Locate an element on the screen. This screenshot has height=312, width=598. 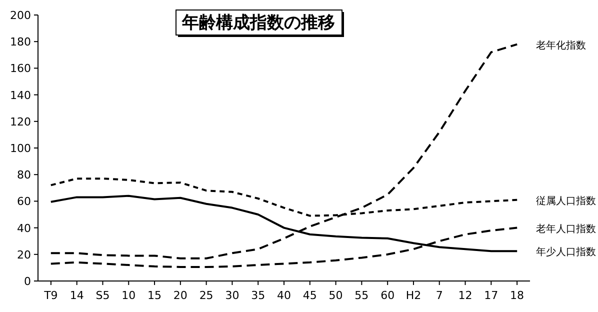
y-tick-label: 80 is located at coordinates (24, 175).